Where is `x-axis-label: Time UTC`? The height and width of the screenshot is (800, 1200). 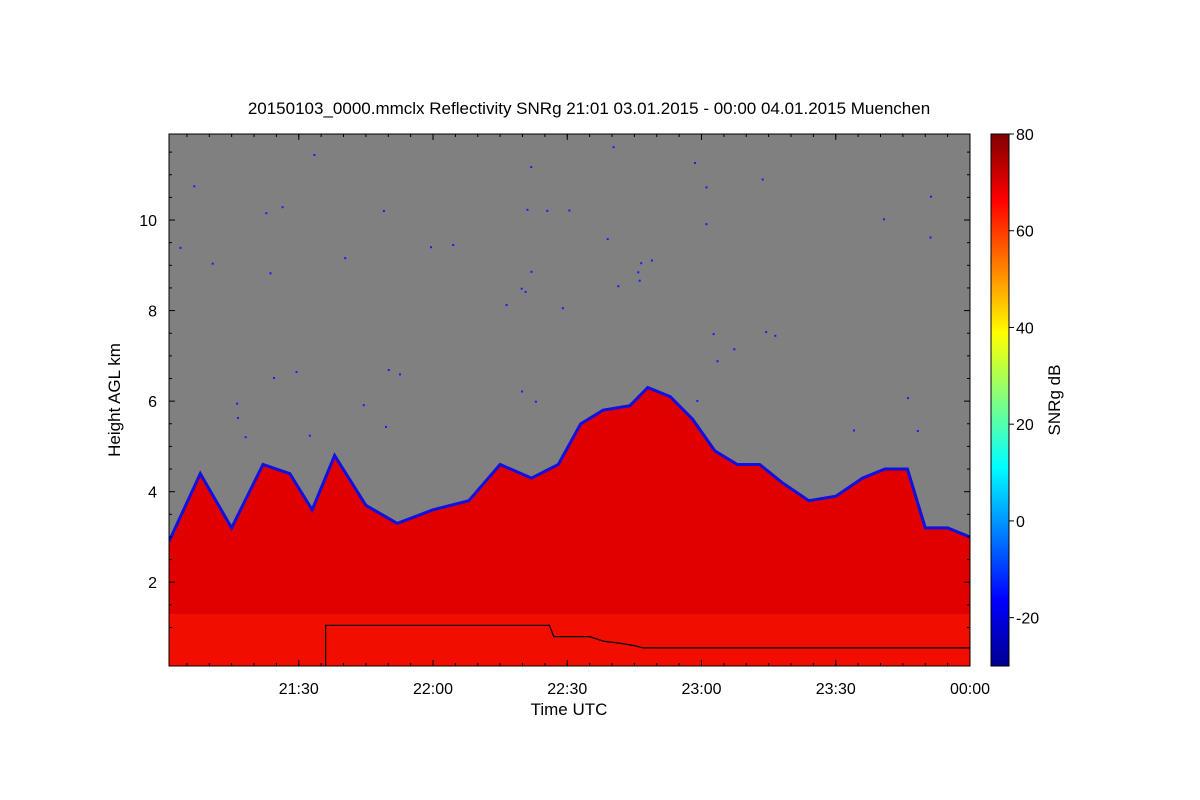 x-axis-label: Time UTC is located at coordinates (569, 709).